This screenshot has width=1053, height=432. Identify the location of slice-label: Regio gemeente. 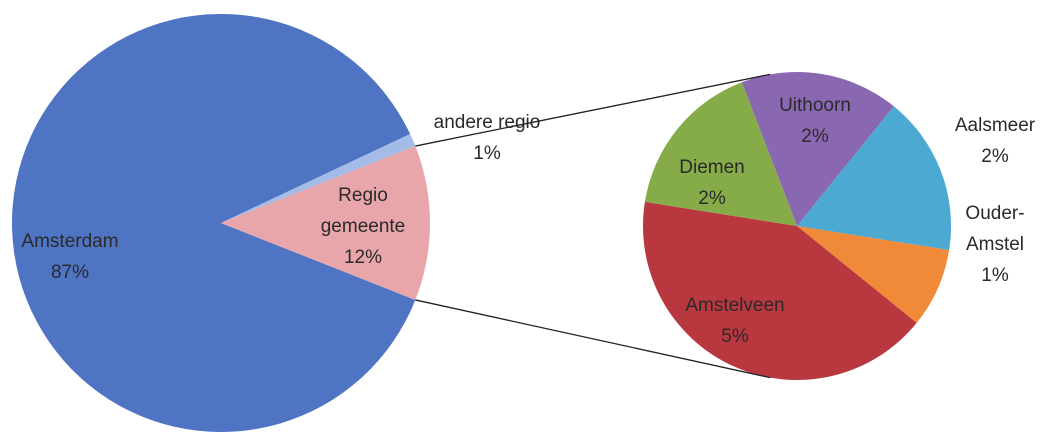
(363, 211).